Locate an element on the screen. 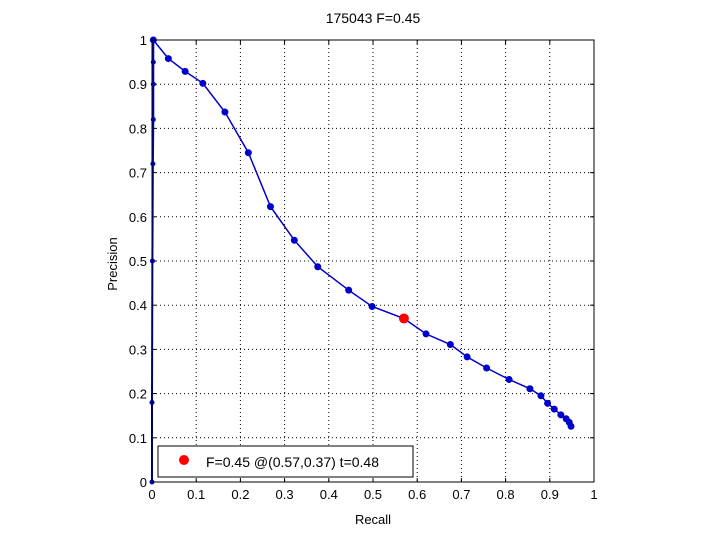  x-tick-label: 0.4 is located at coordinates (329, 494).